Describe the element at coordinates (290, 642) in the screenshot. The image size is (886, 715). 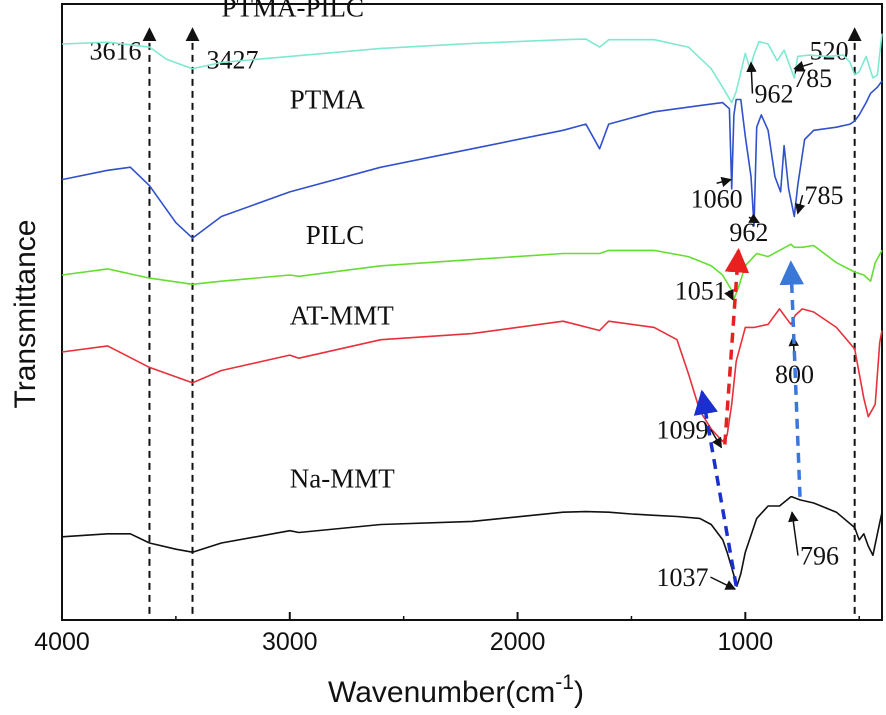
I see `x-tick-label: 3000` at that location.